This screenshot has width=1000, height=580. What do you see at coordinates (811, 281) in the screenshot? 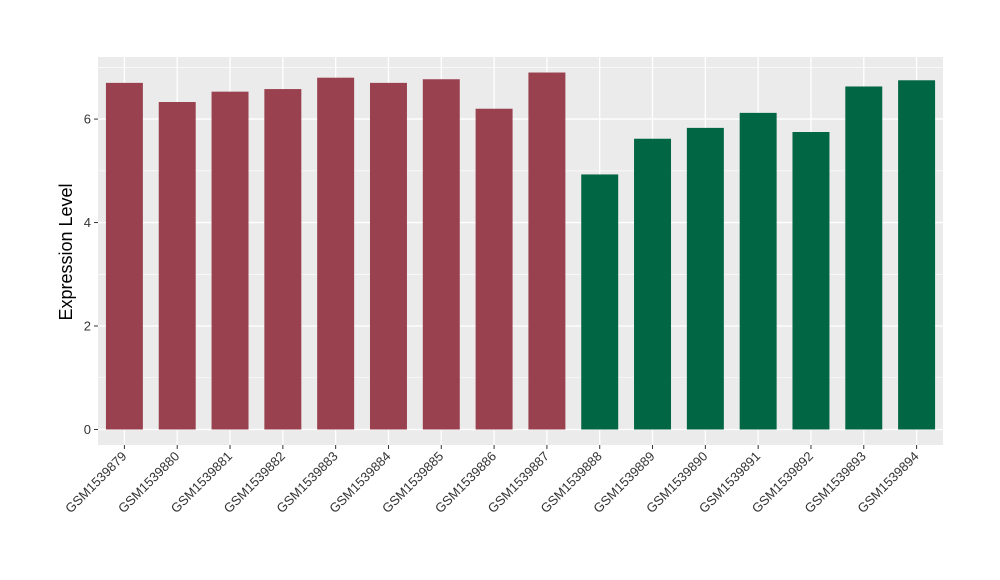
I see `bar-GSM1539892` at bounding box center [811, 281].